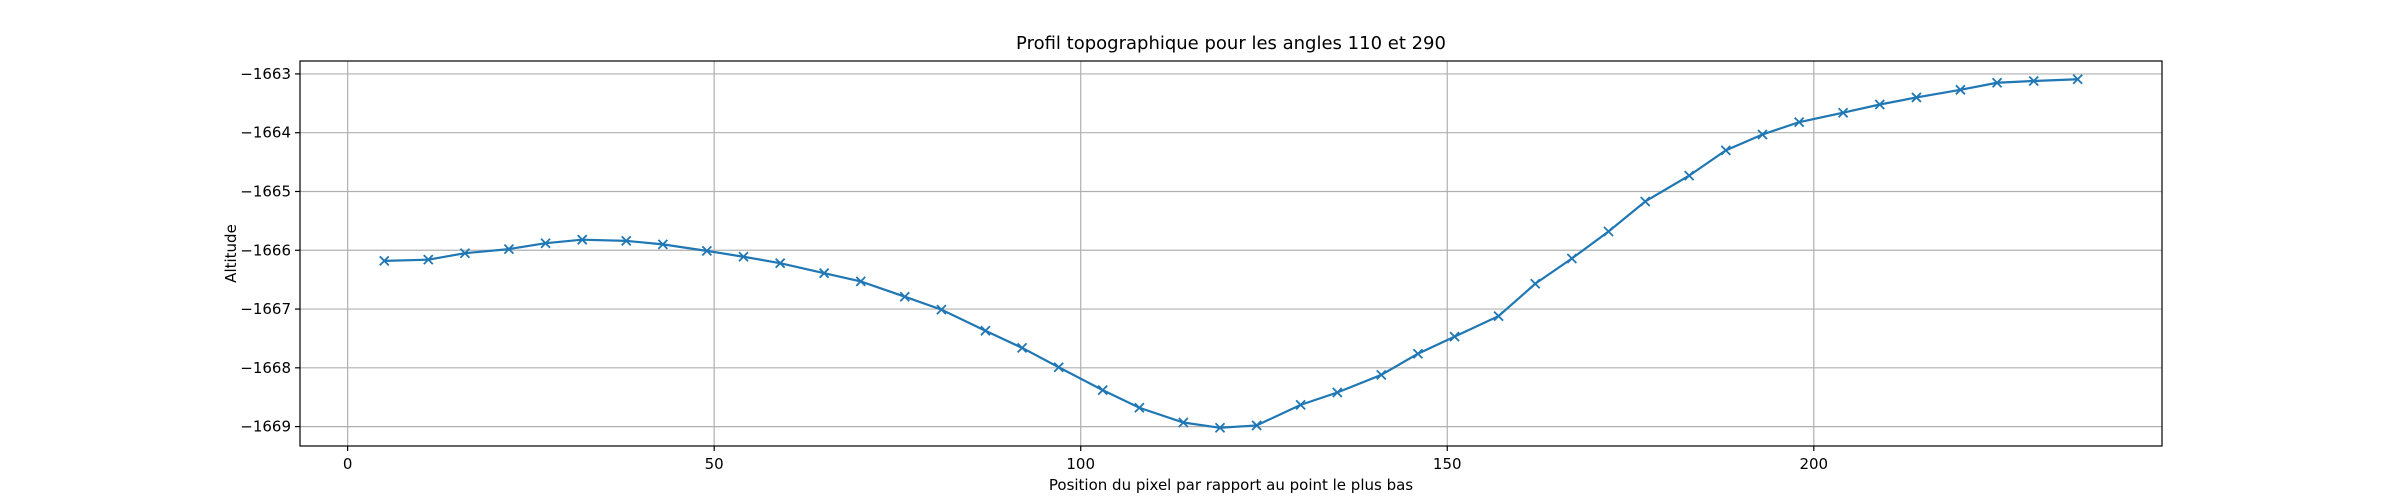 The image size is (2400, 500). I want to click on x-tick-label: 150, so click(1447, 464).